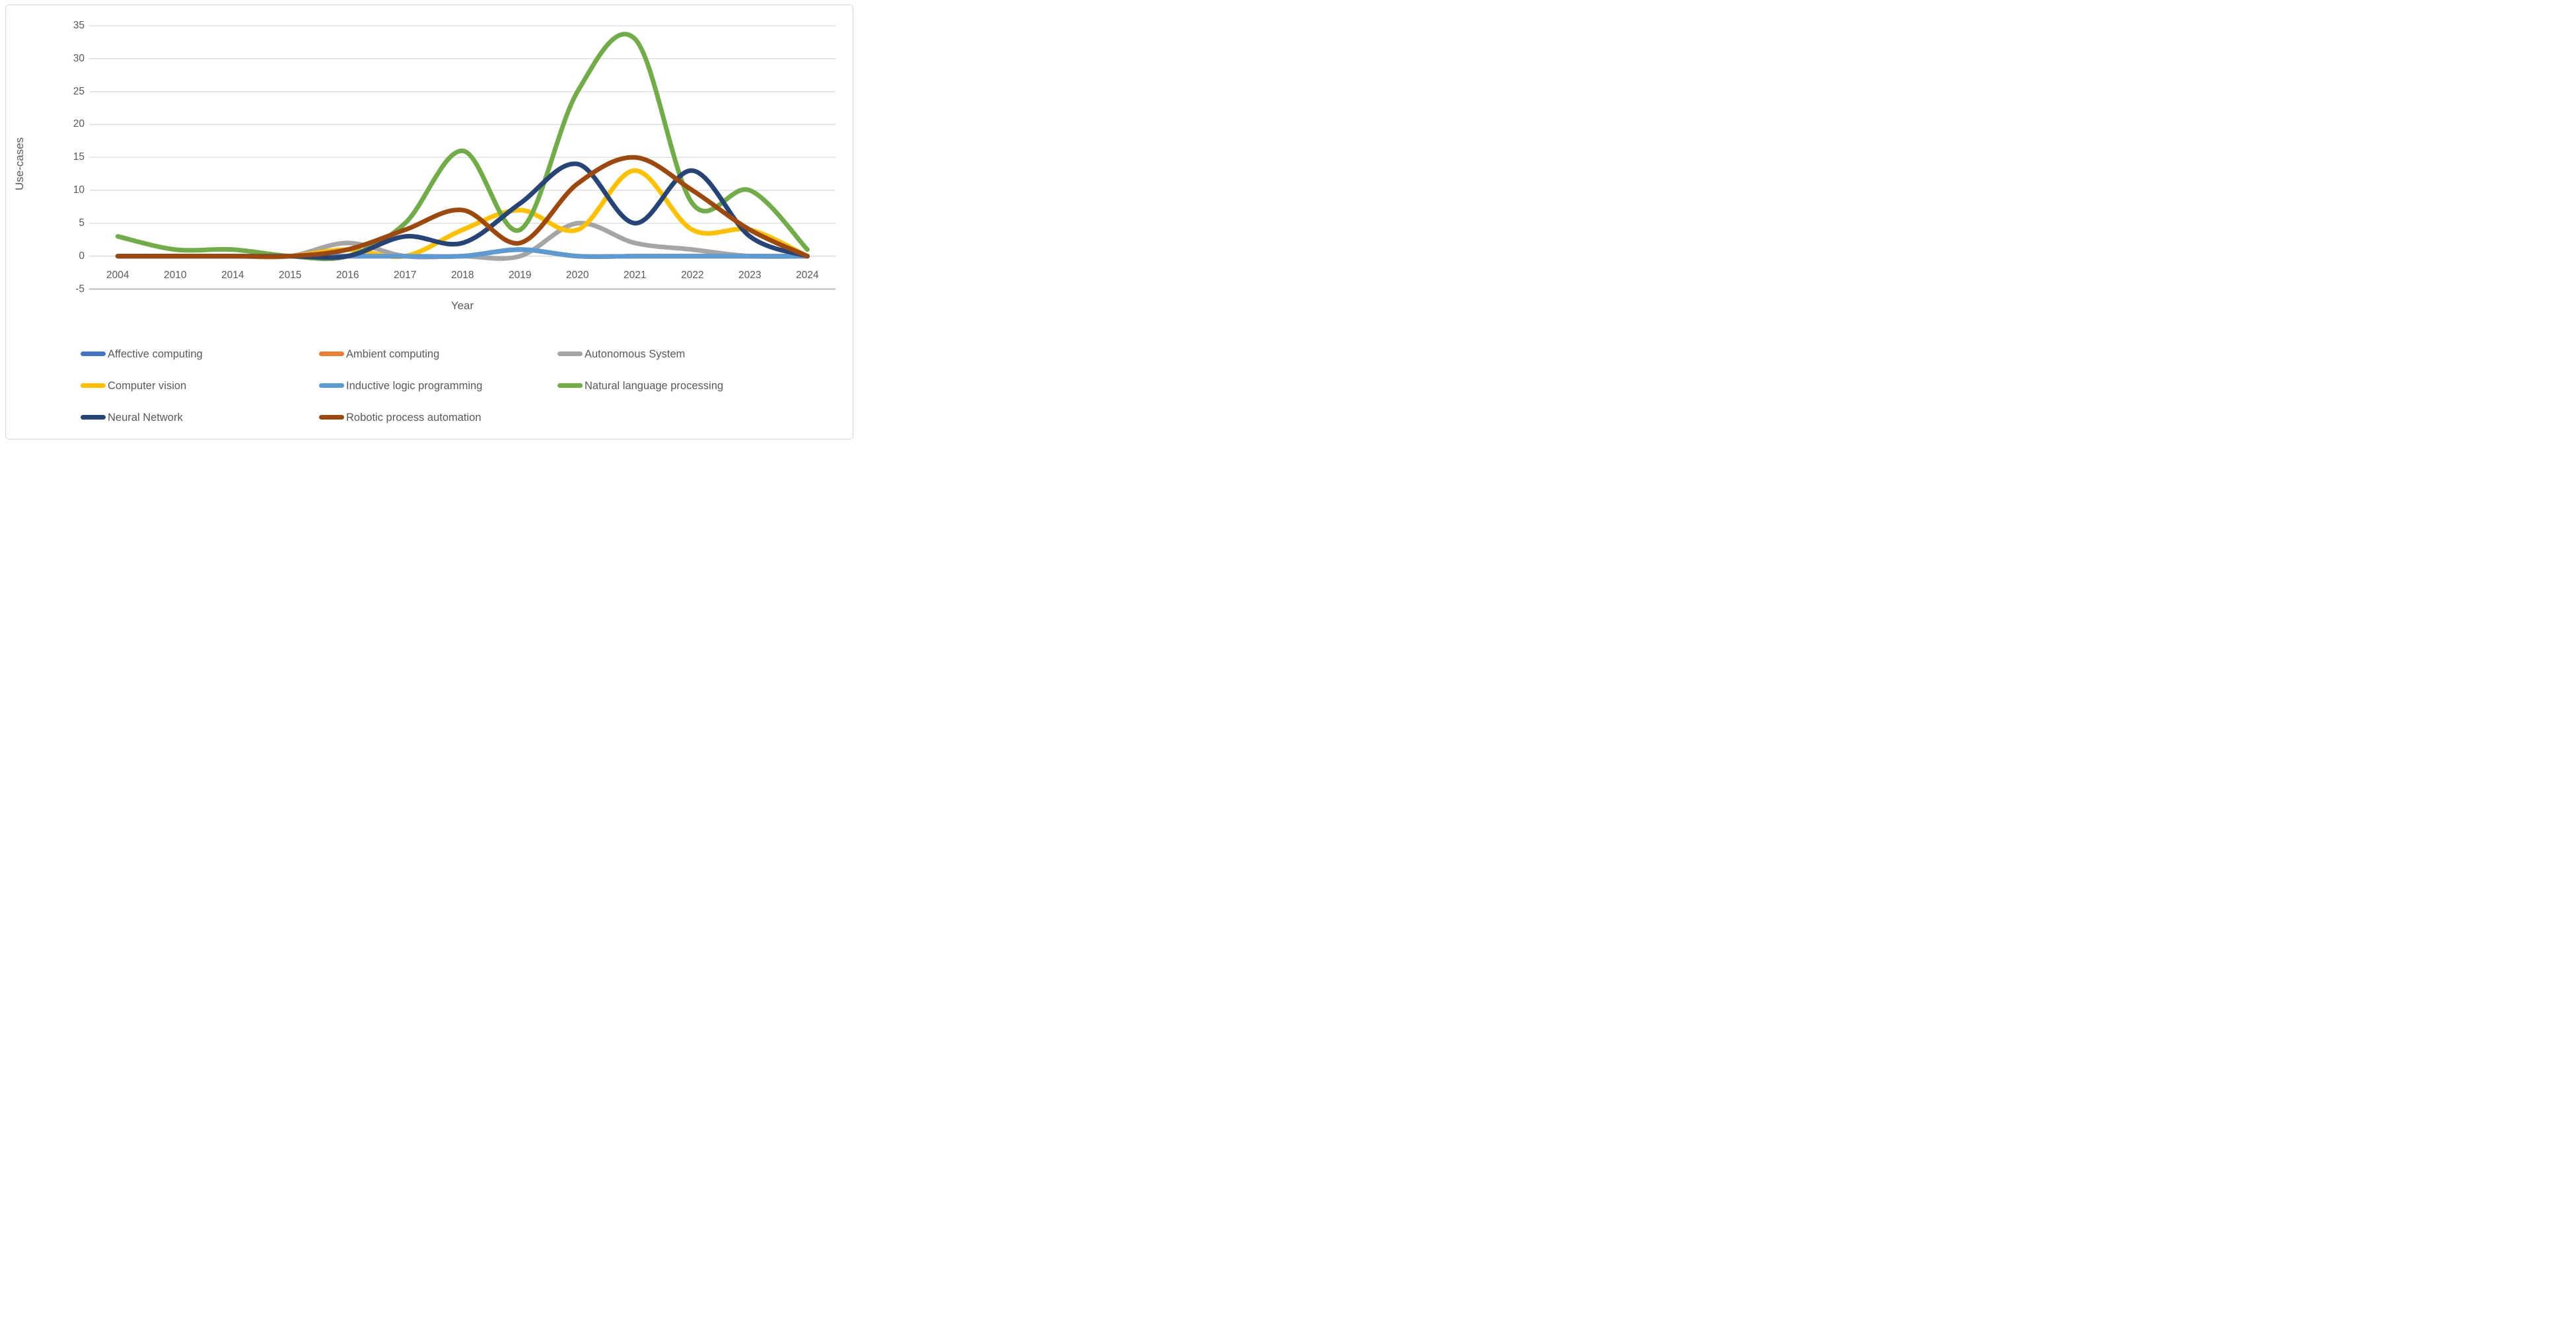 The image size is (2576, 1332). Describe the element at coordinates (750, 275) in the screenshot. I see `x-tick-label-2023: 2023` at that location.